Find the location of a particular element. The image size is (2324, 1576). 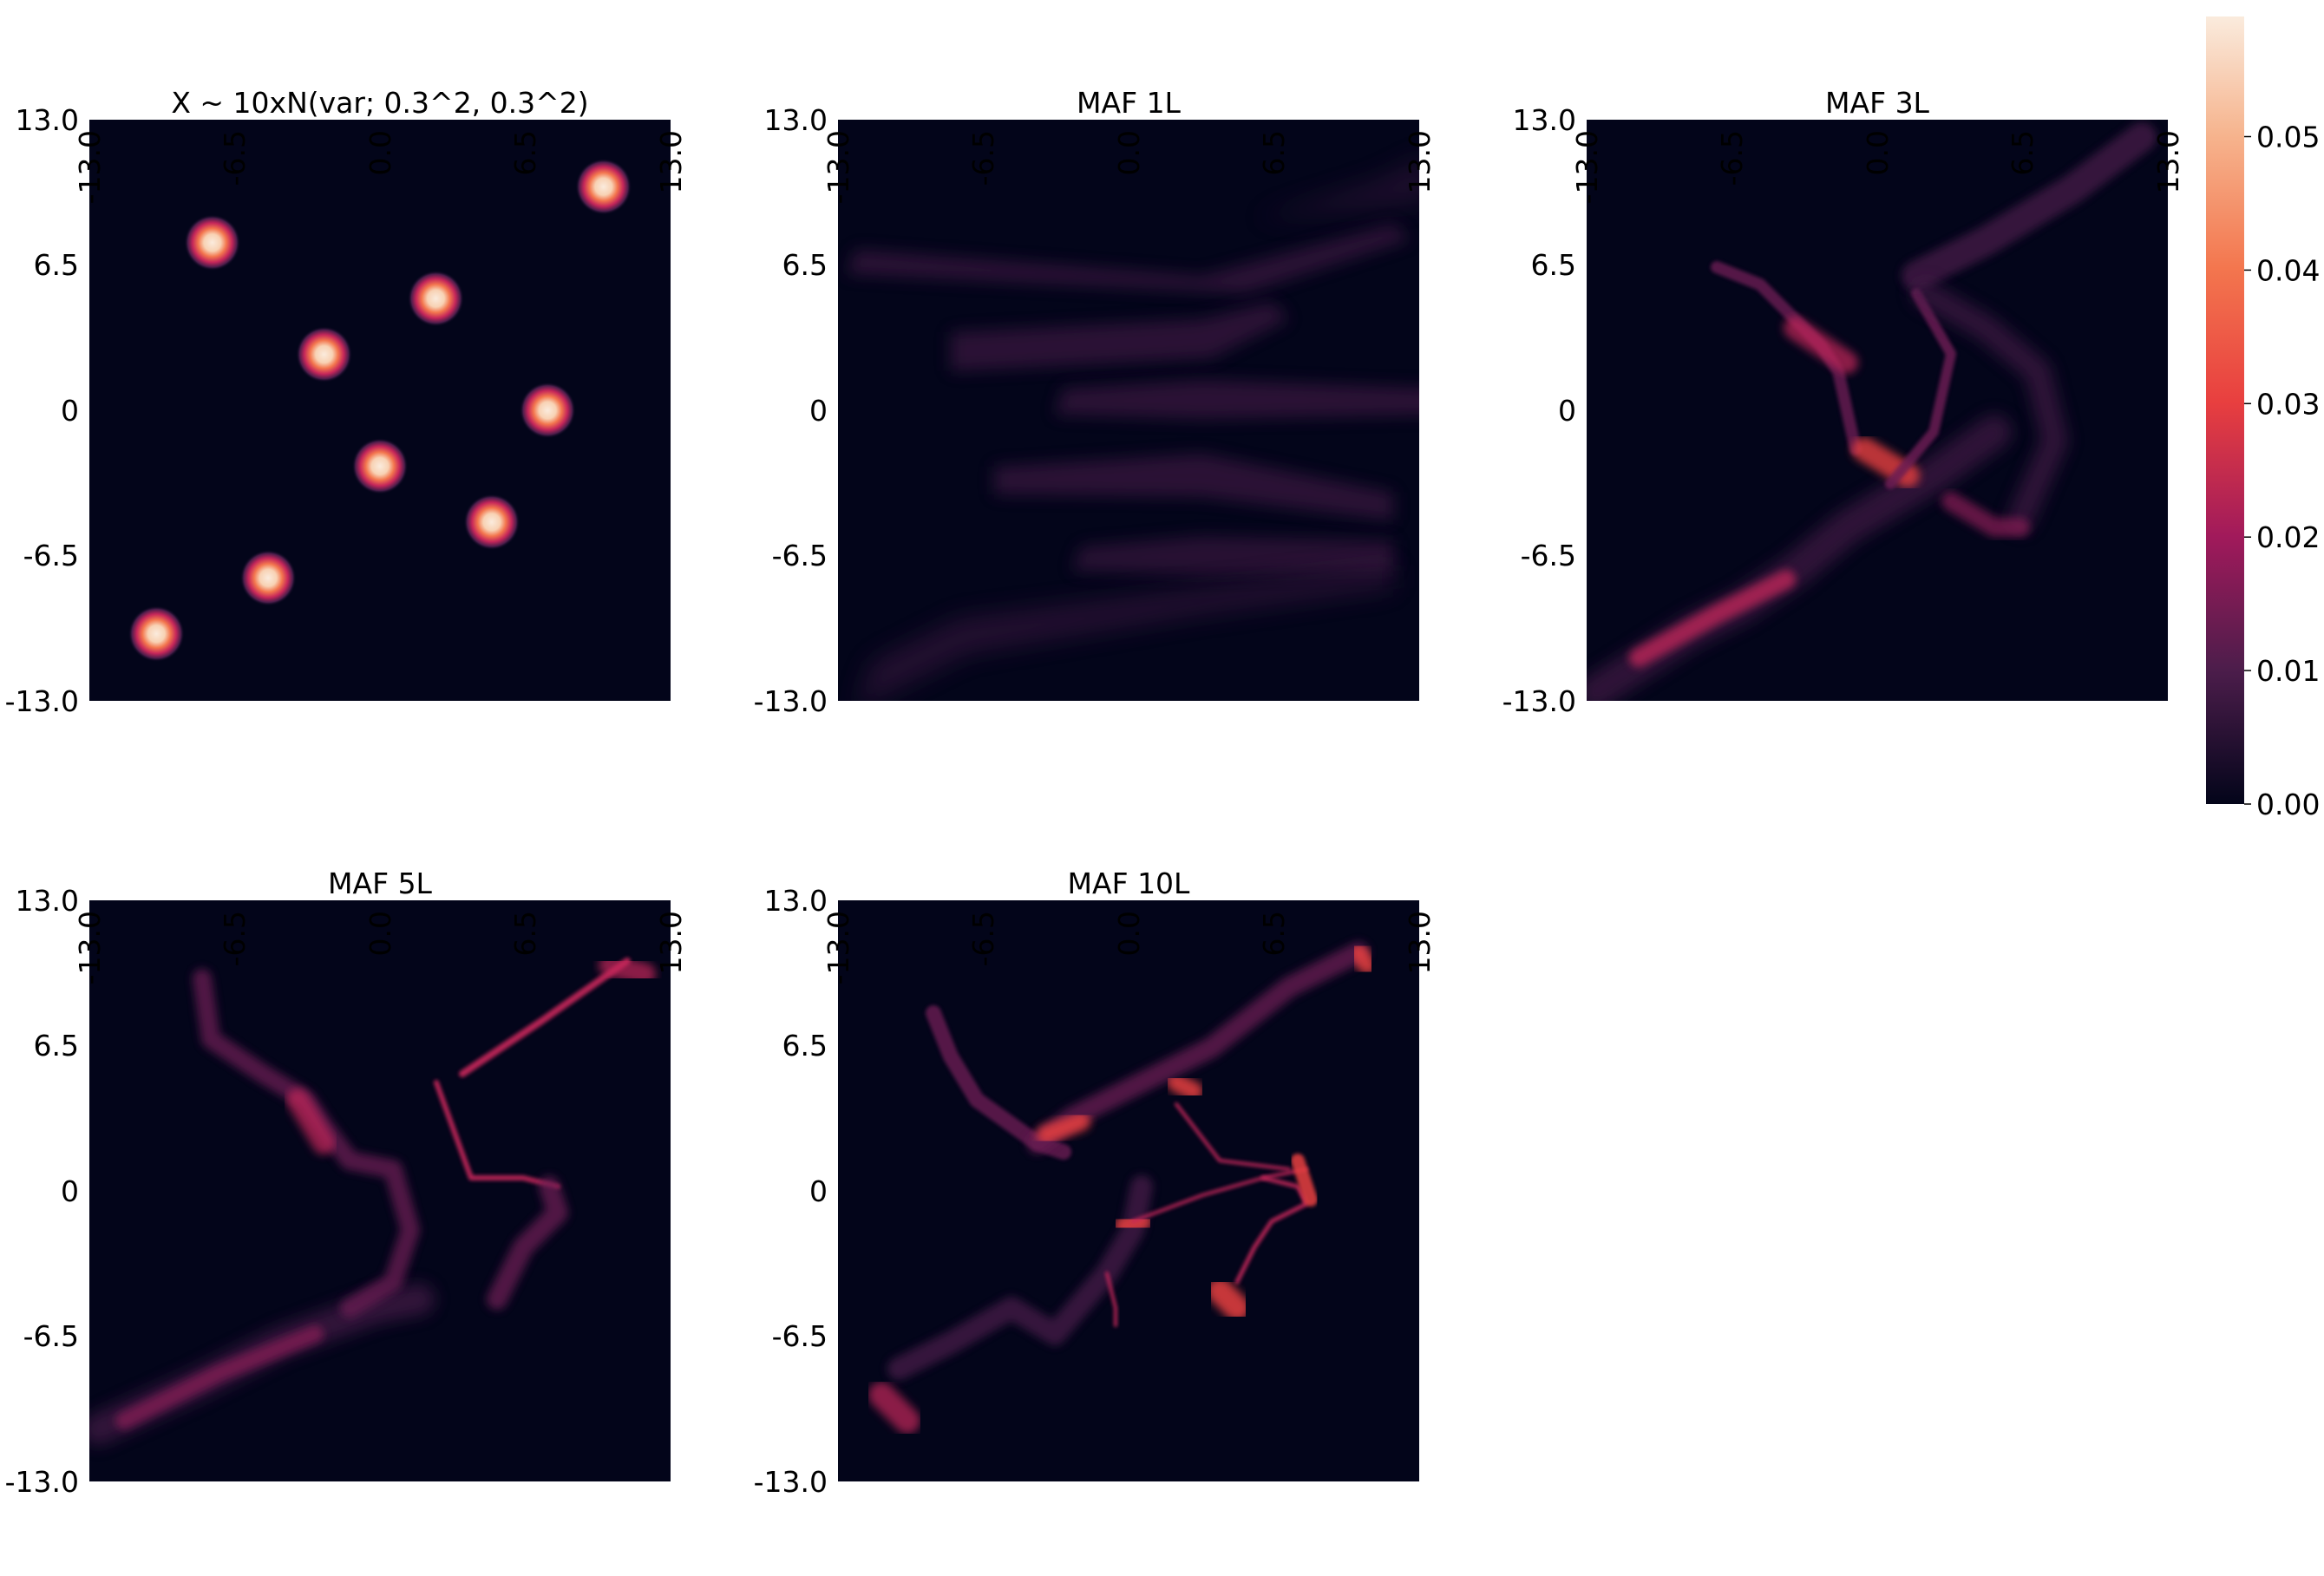

colorbar-gradient is located at coordinates (2225, 410).